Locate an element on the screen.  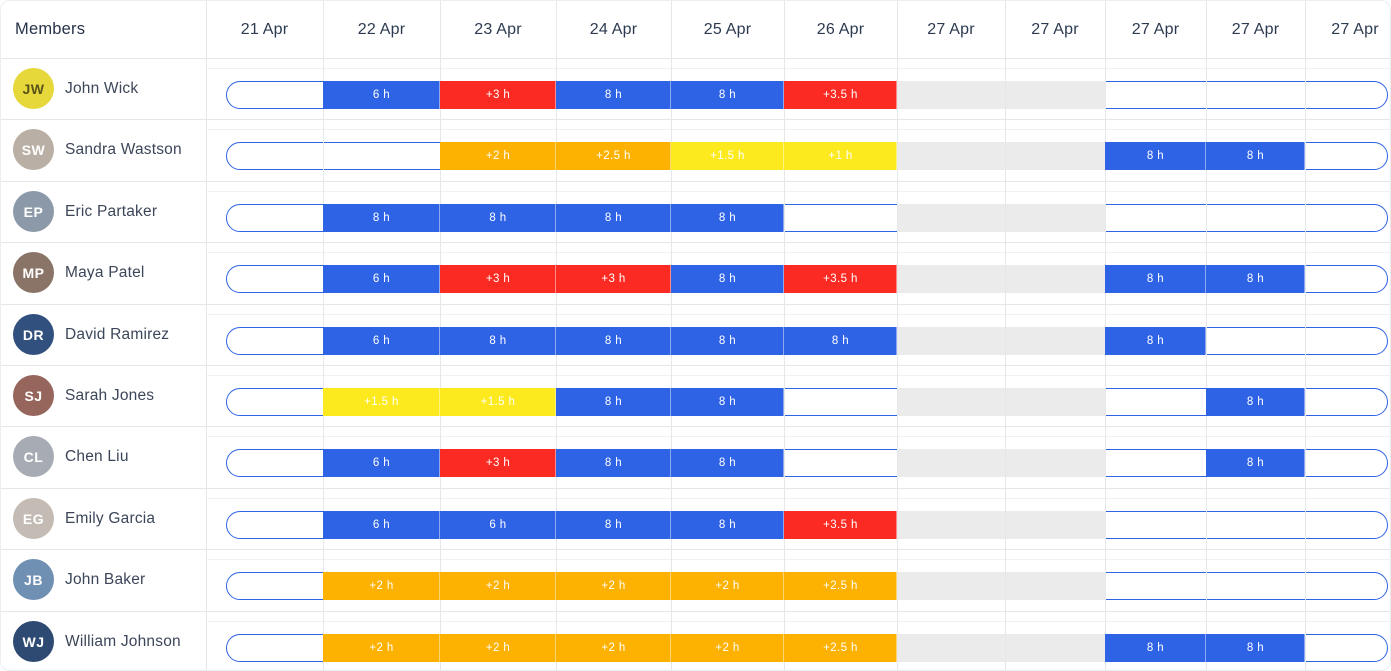
member-row: JW John Wick is located at coordinates (103, 88).